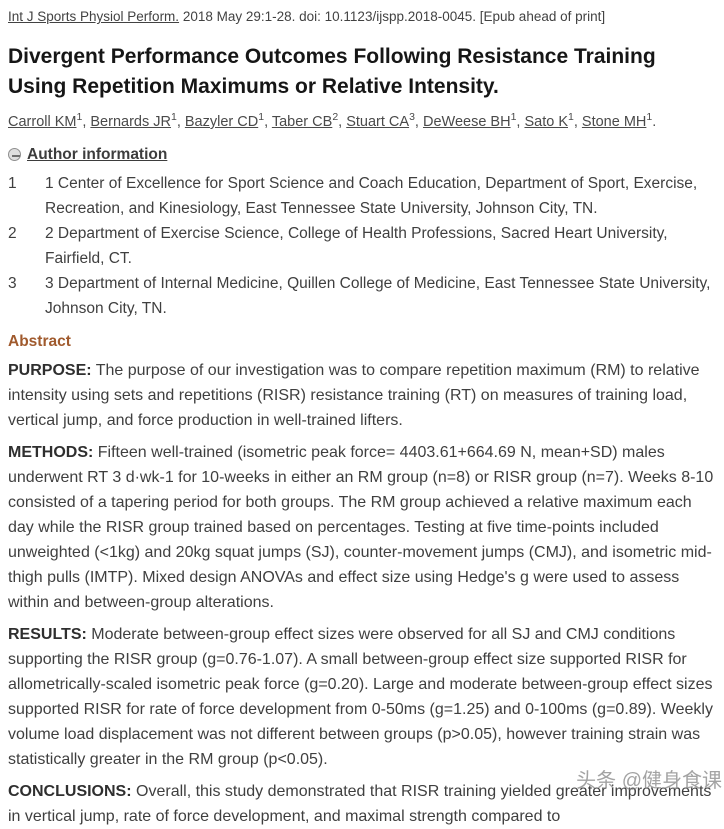 The width and height of the screenshot is (724, 829). What do you see at coordinates (614, 122) in the screenshot?
I see `author-link: Stone MH` at bounding box center [614, 122].